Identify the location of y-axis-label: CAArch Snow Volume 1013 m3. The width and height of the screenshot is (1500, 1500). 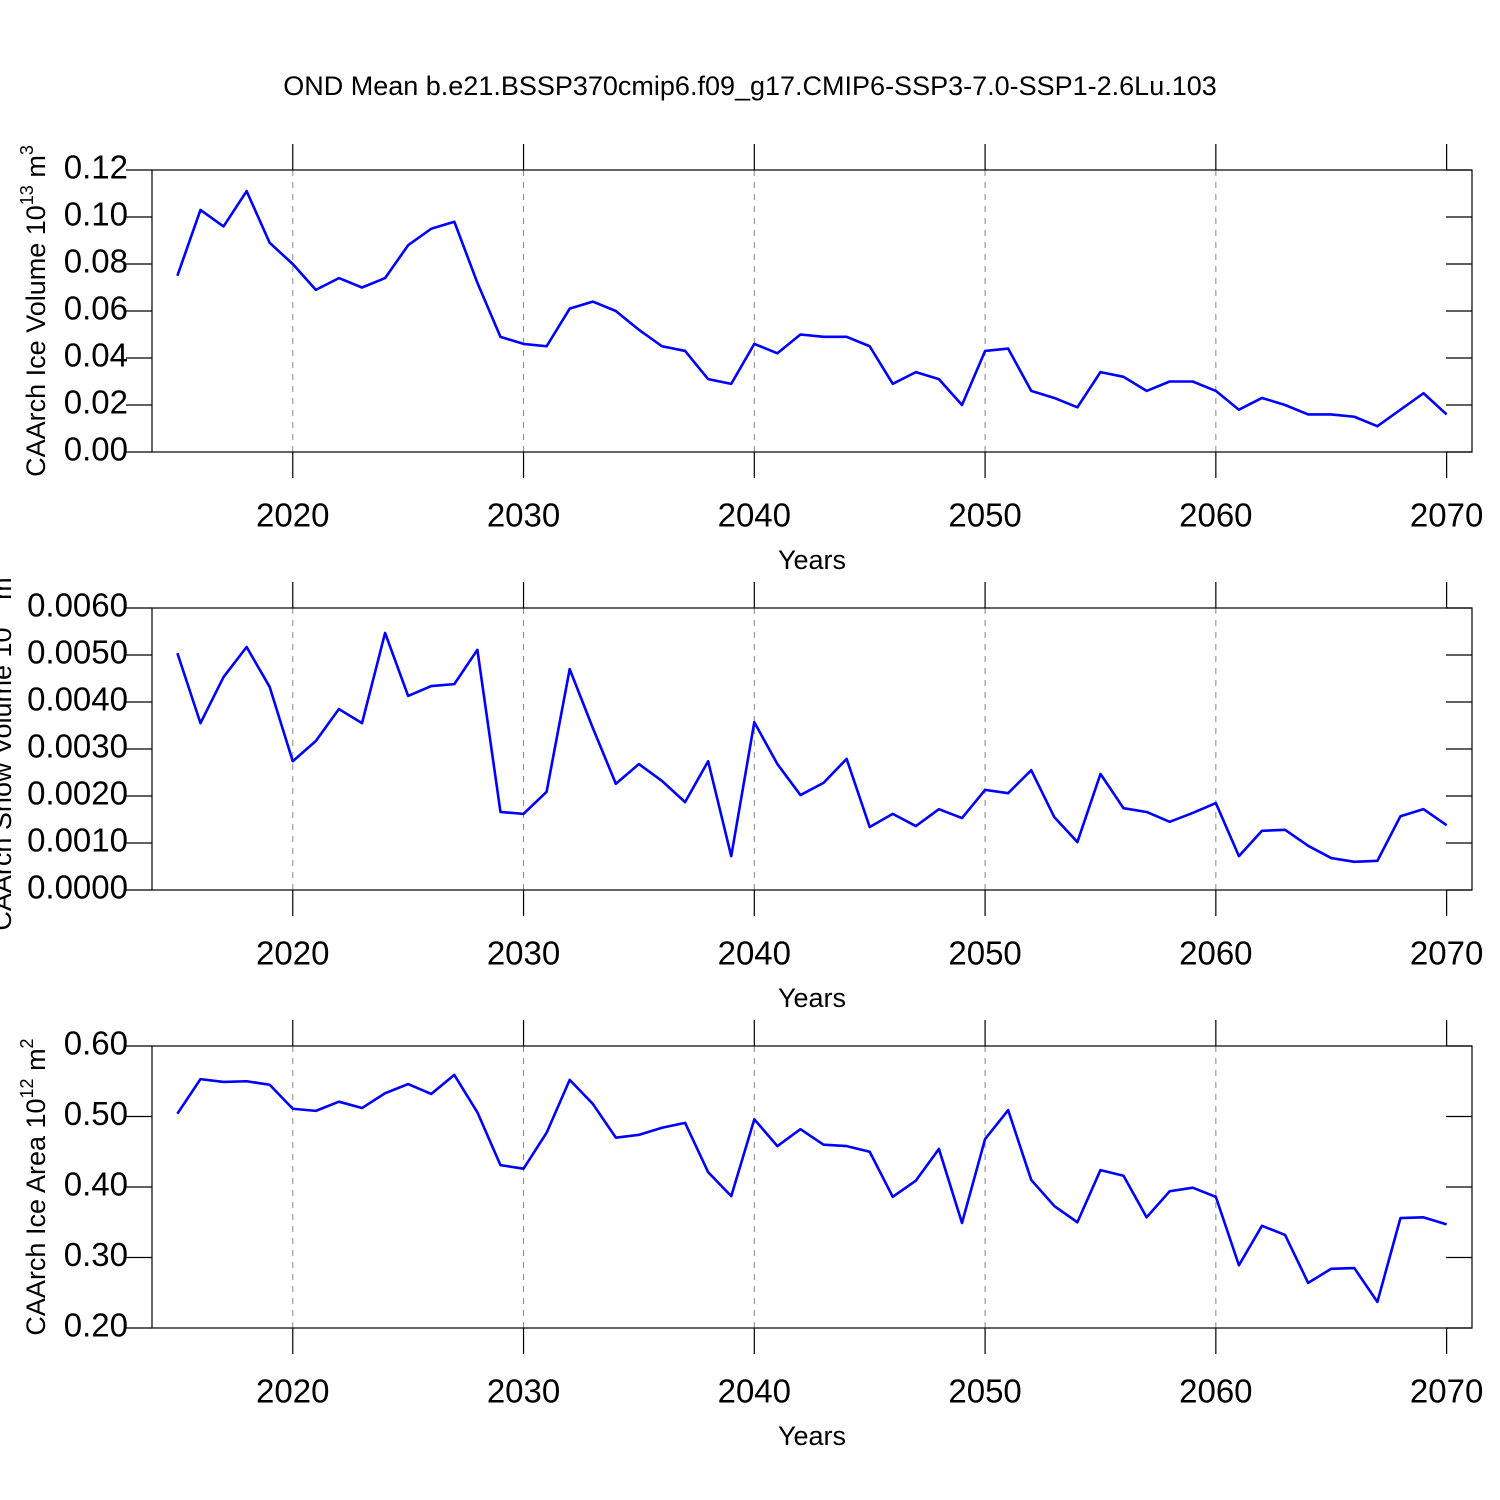
(8, 748).